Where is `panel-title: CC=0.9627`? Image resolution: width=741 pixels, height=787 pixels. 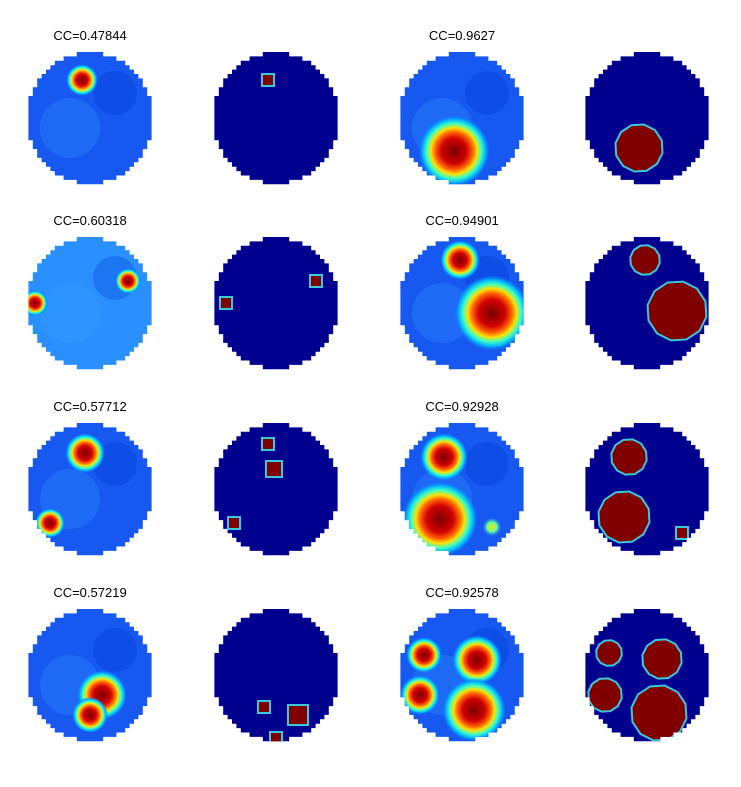
panel-title: CC=0.9627 is located at coordinates (462, 35).